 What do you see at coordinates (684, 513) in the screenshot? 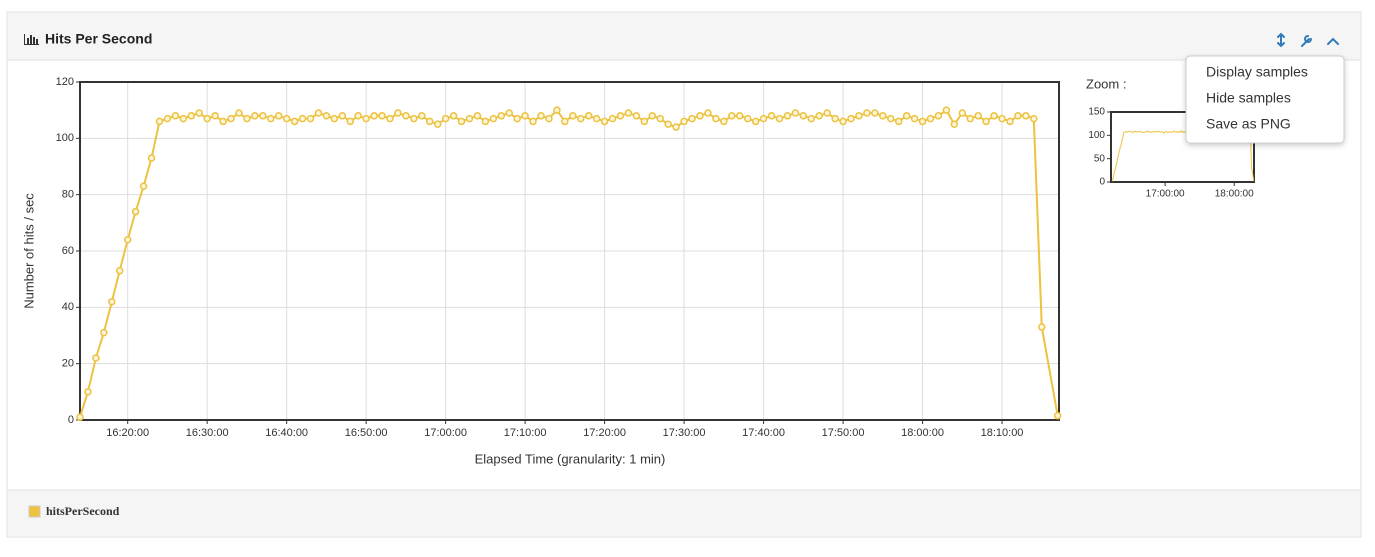
I see `legend-band` at bounding box center [684, 513].